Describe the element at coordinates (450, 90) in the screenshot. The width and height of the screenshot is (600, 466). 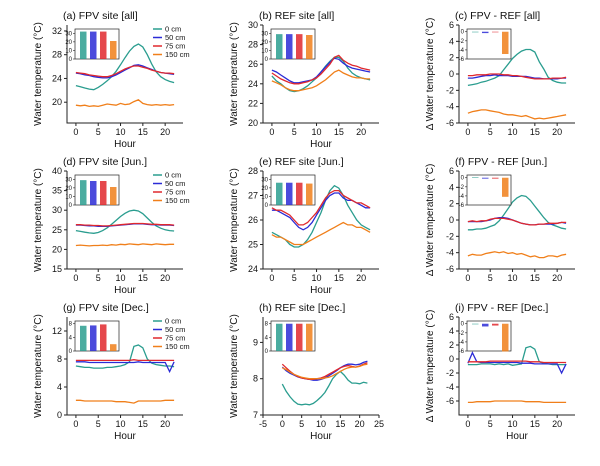
I see `y-tick-label: -2` at that location.